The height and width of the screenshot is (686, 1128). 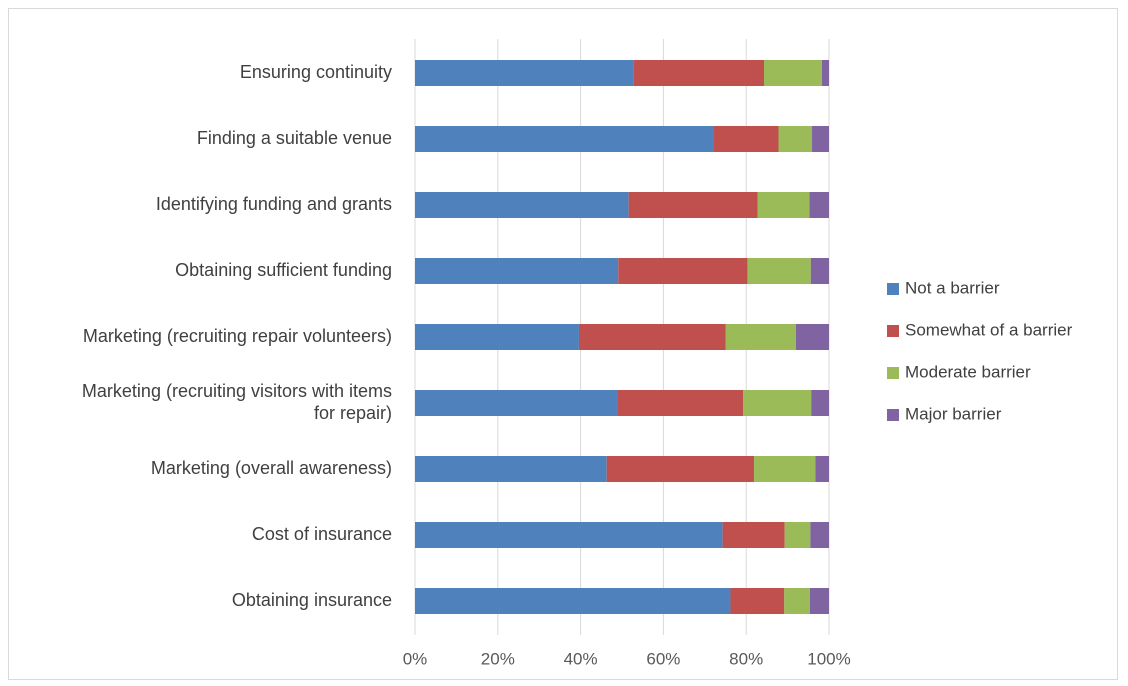 I want to click on legend-label: Not a barrier, so click(x=952, y=287).